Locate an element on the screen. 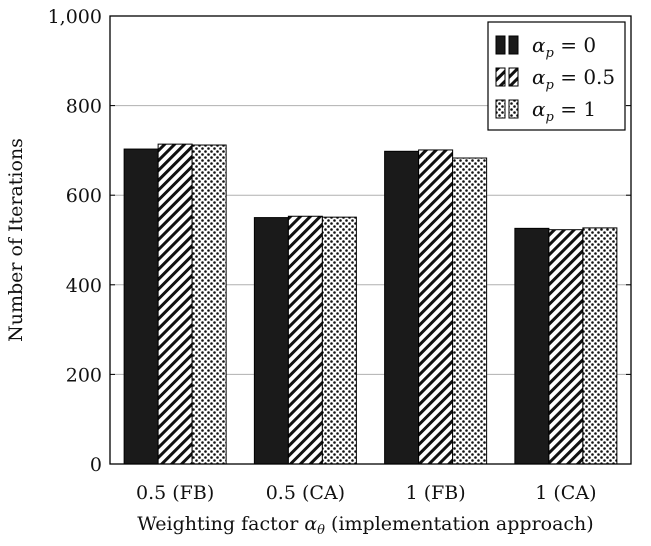 Image resolution: width=651 pixels, height=546 pixels. x-tick-label: 0.5 (FB) is located at coordinates (175, 493).